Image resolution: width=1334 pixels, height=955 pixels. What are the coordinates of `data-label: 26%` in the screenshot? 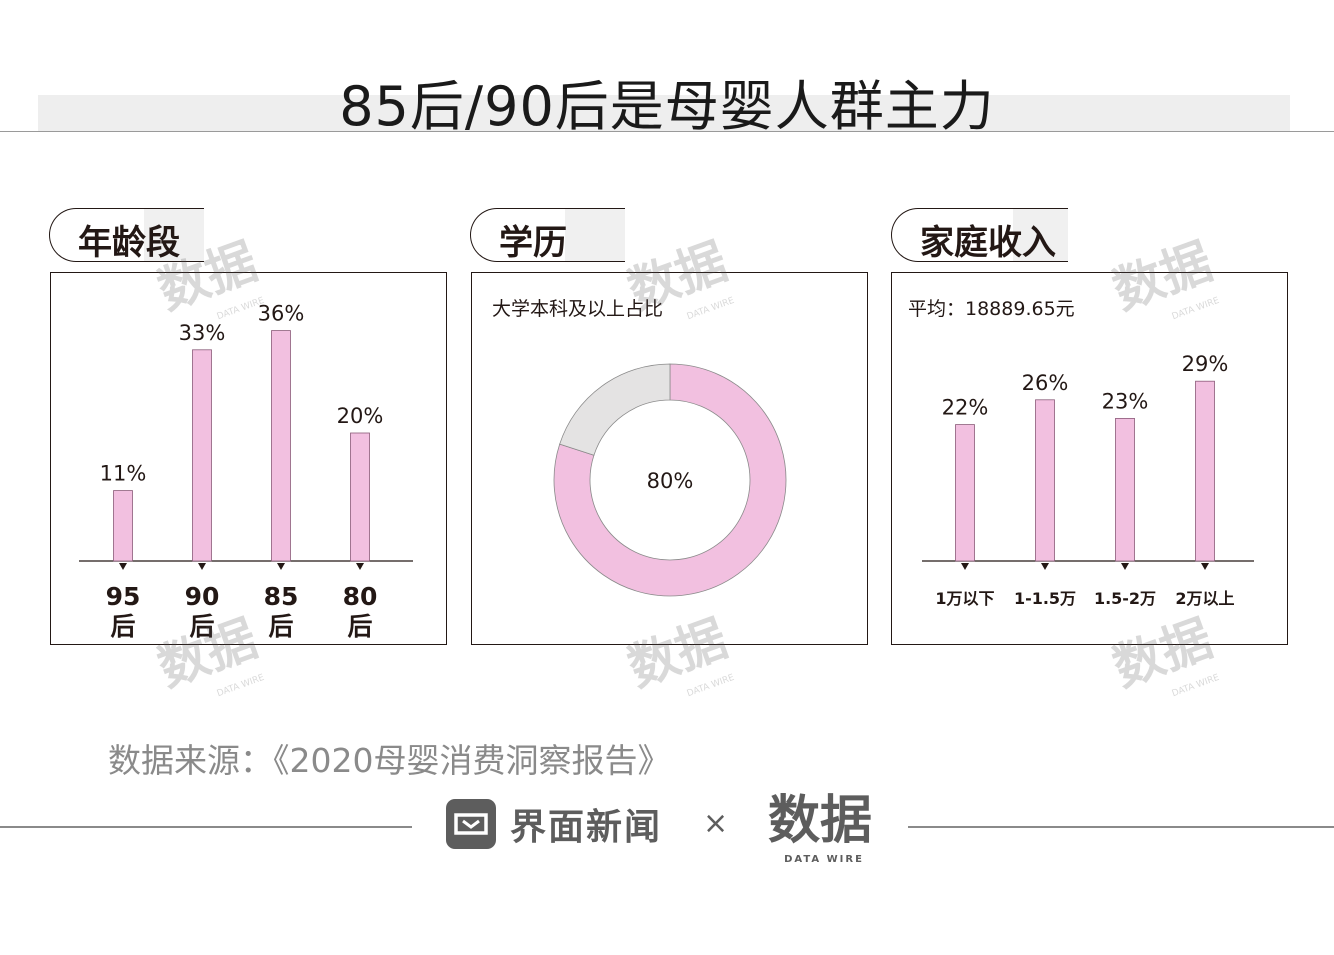 It's located at (1045, 383).